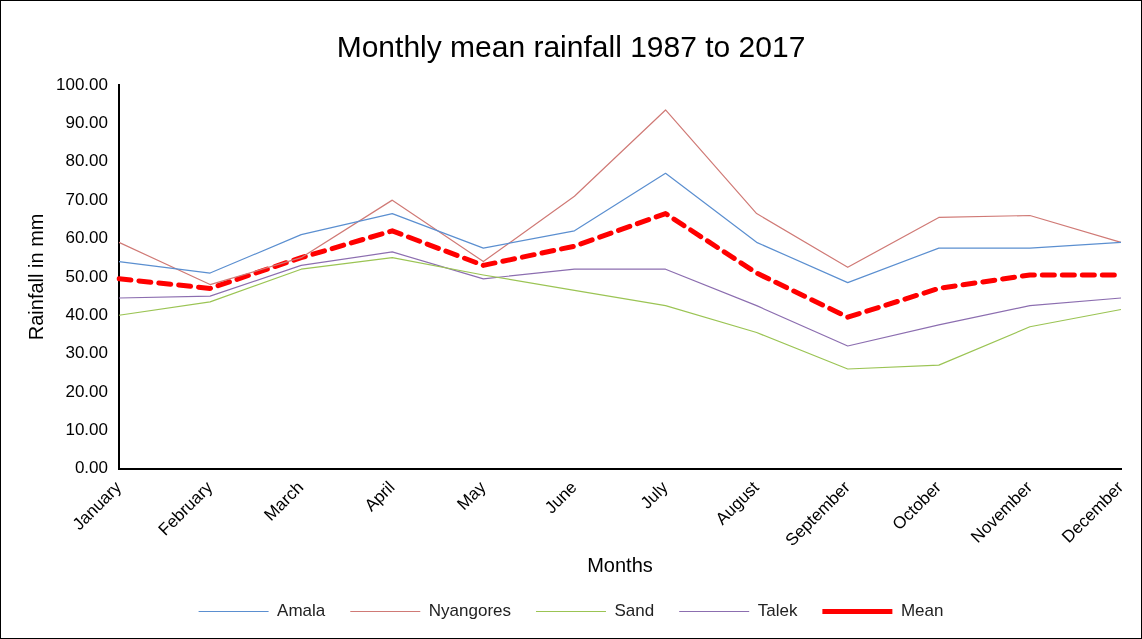 The width and height of the screenshot is (1142, 639). I want to click on y-tick-label: 70.00, so click(86, 199).